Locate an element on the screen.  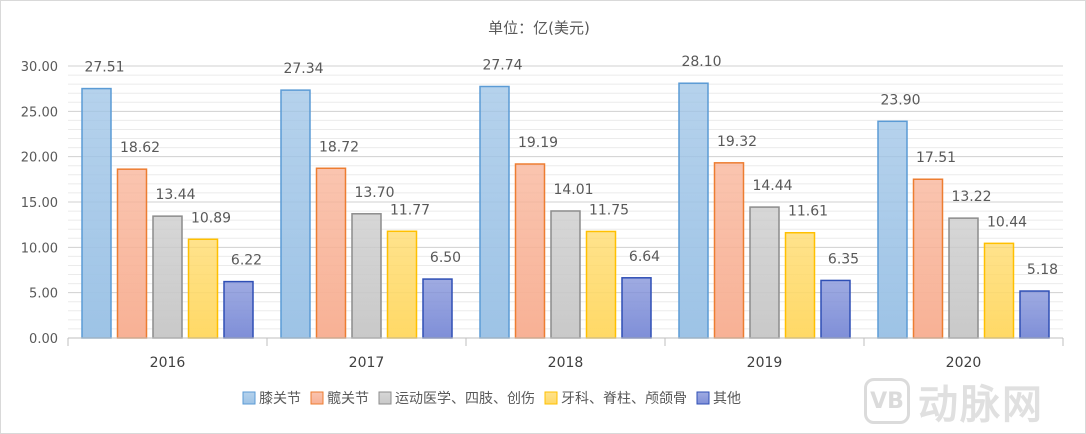
data-label: 6.50 is located at coordinates (445, 258).